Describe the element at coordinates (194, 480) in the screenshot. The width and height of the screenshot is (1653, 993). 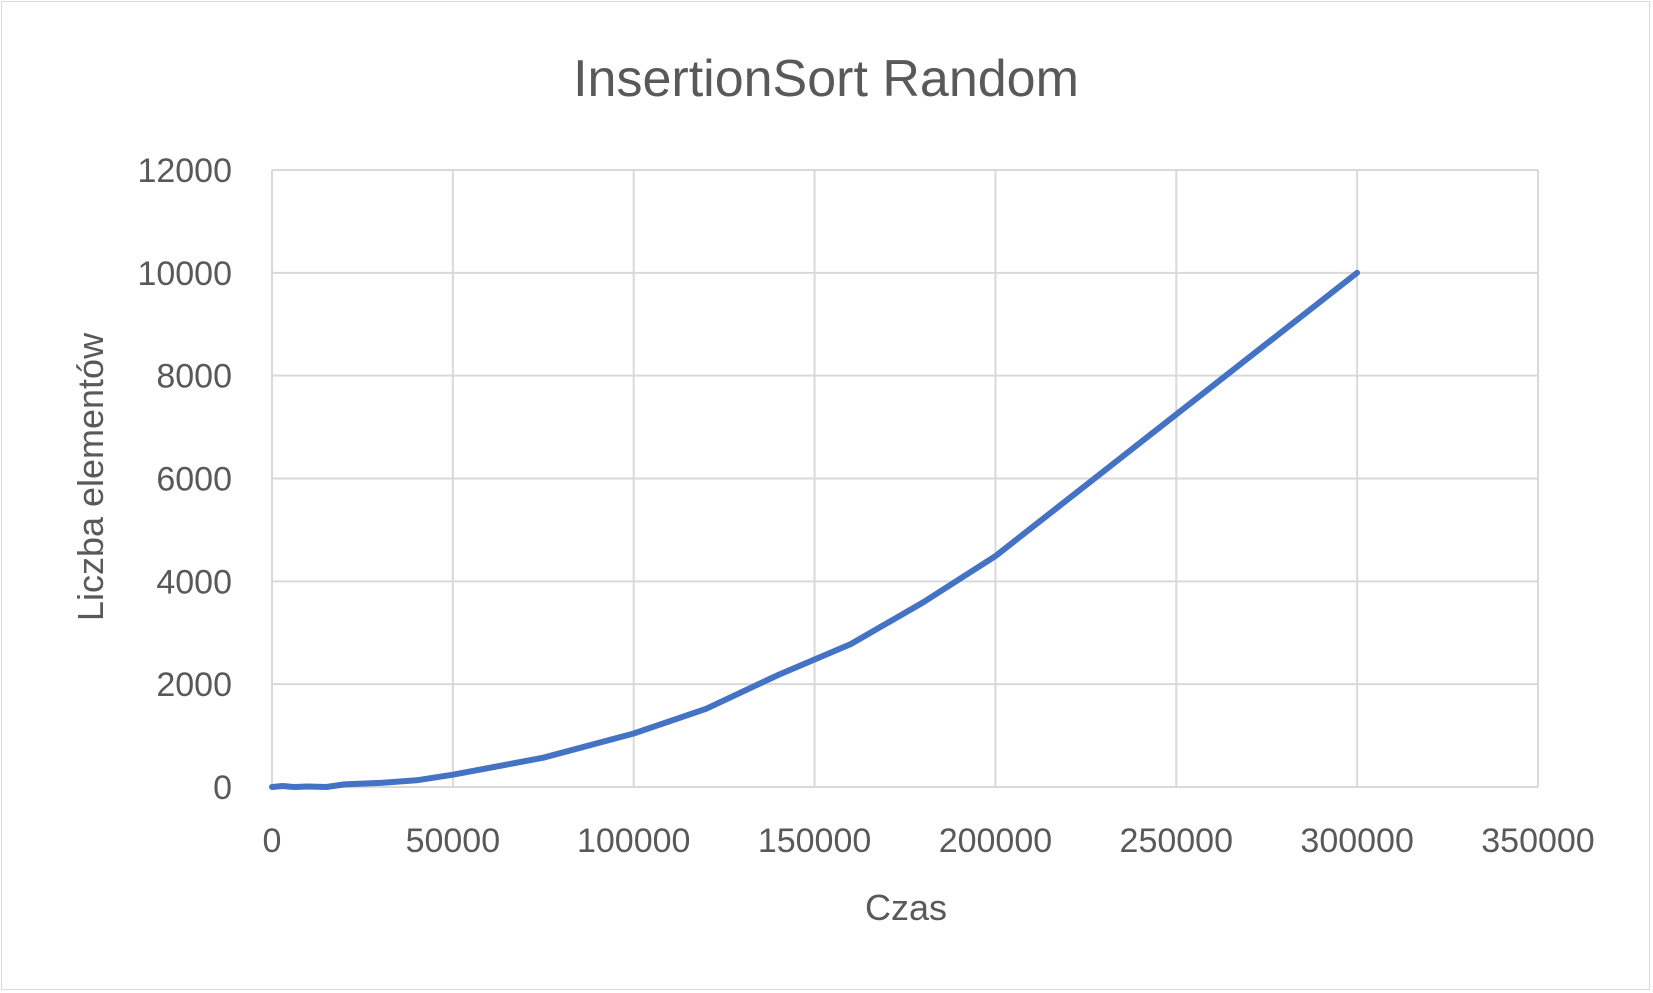
I see `y-tick-label: 6000` at that location.